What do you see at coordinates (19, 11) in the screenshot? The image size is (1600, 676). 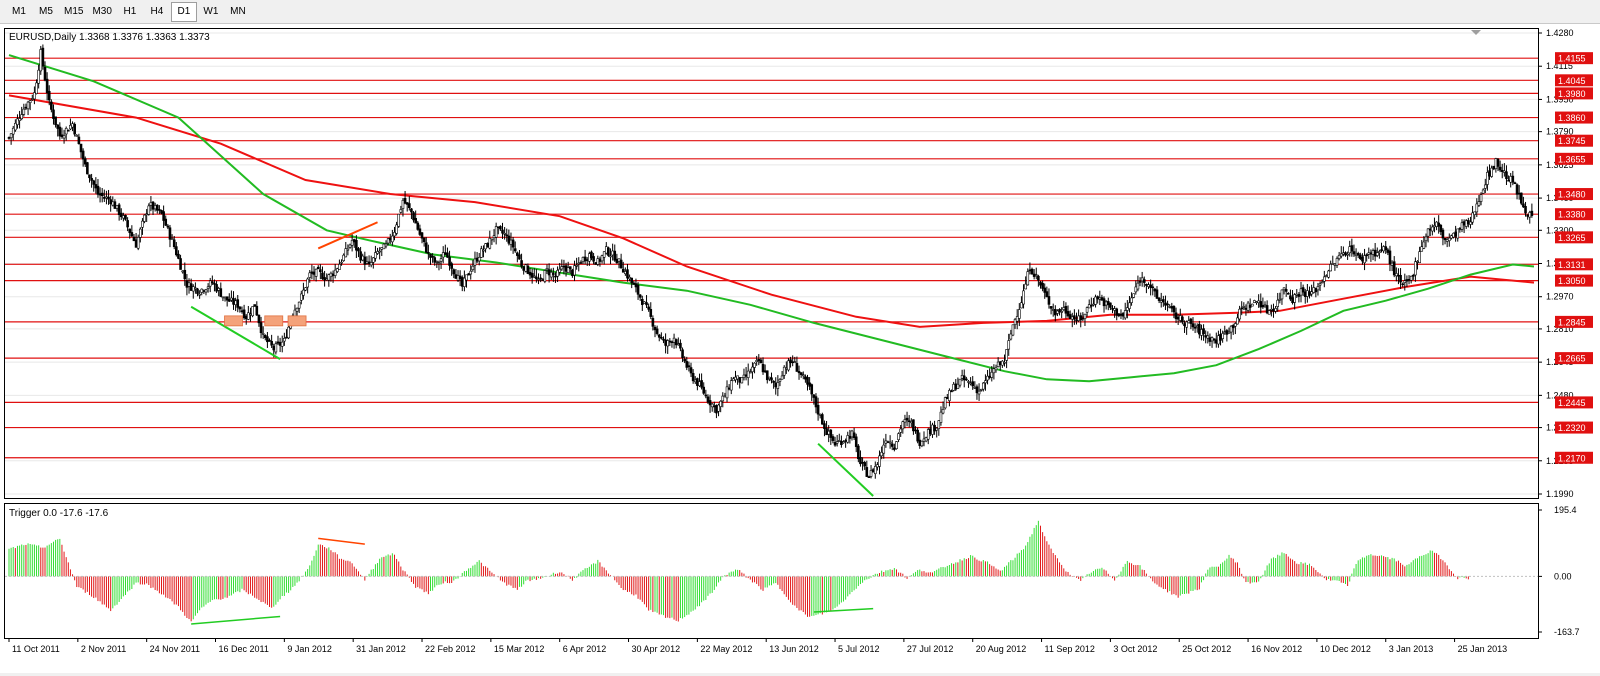 I see `timeframe-button-m1: M1` at bounding box center [19, 11].